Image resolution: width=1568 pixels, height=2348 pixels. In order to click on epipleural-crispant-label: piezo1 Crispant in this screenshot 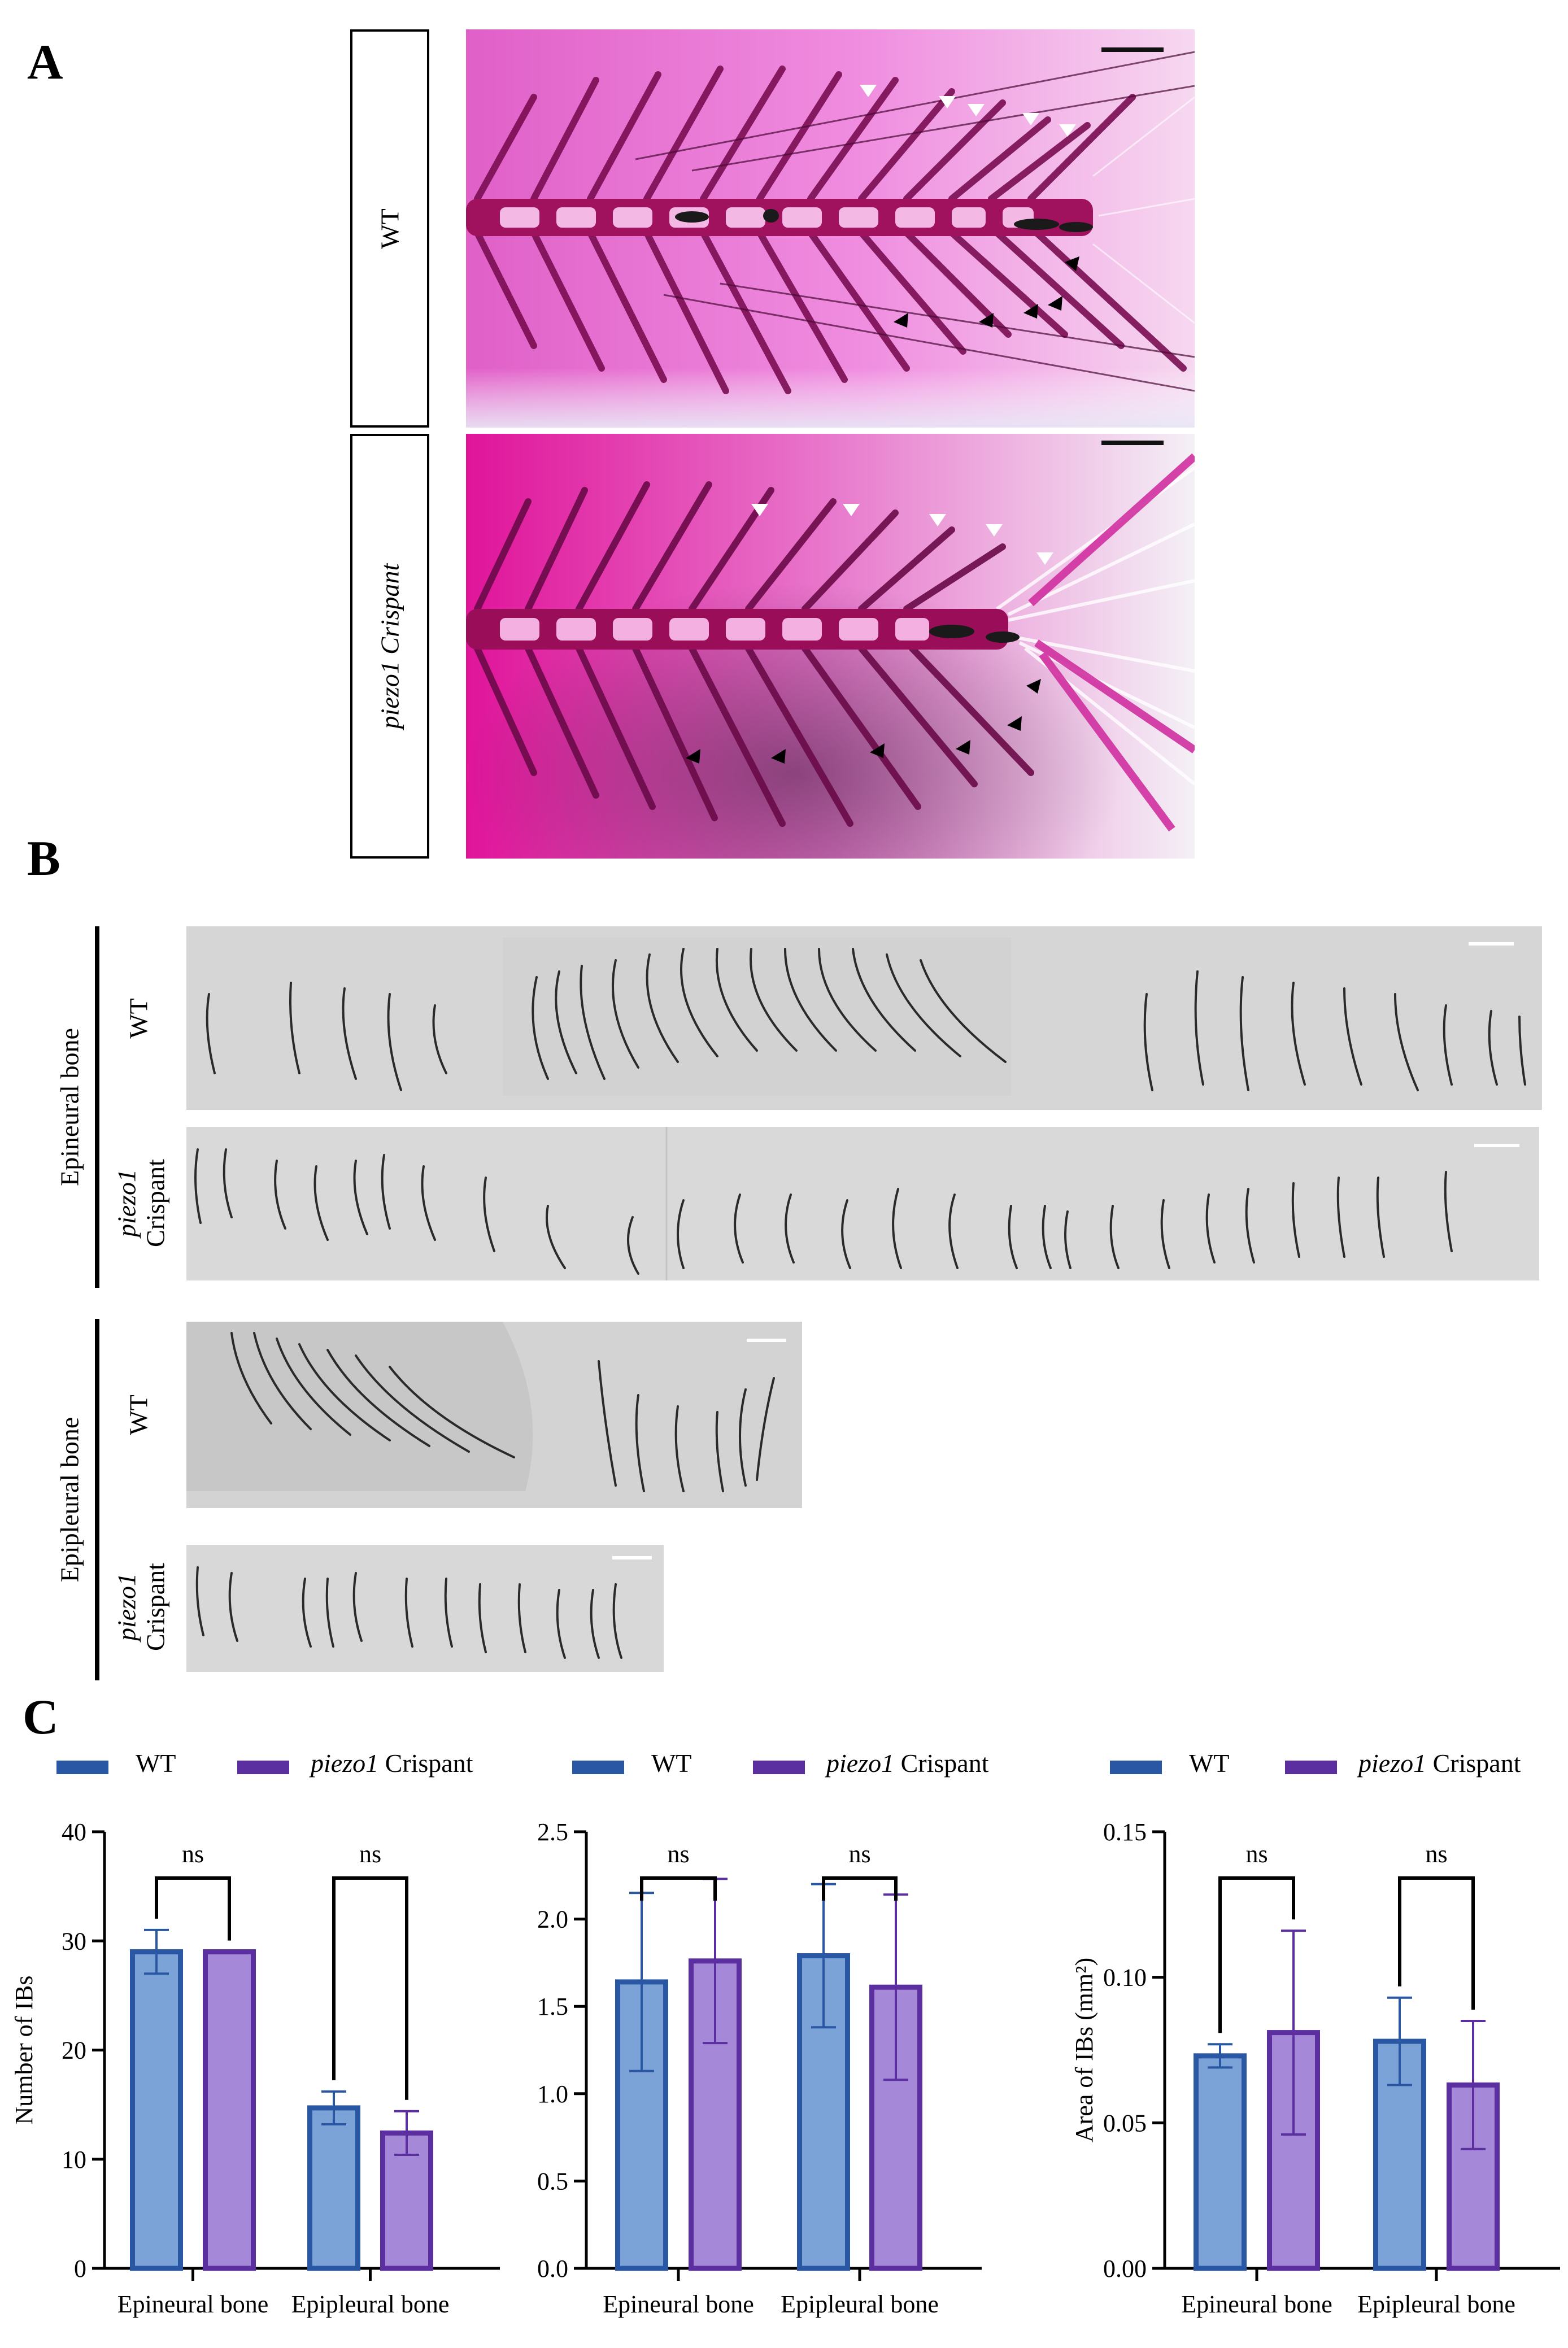, I will do `click(140, 1607)`.